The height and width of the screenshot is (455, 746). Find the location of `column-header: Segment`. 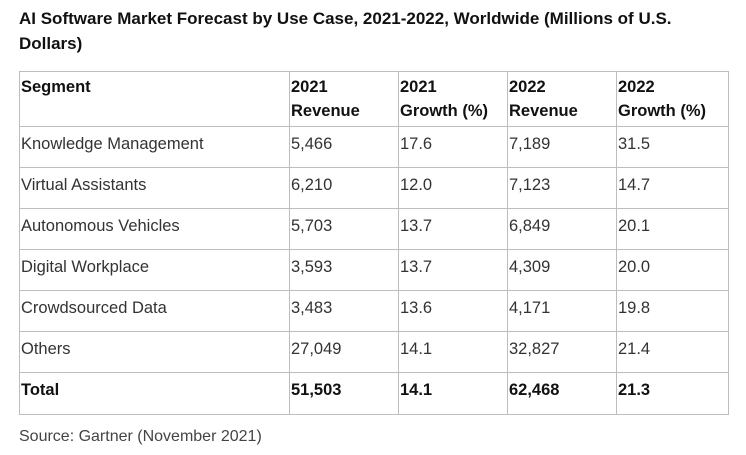

column-header: Segment is located at coordinates (154, 99).